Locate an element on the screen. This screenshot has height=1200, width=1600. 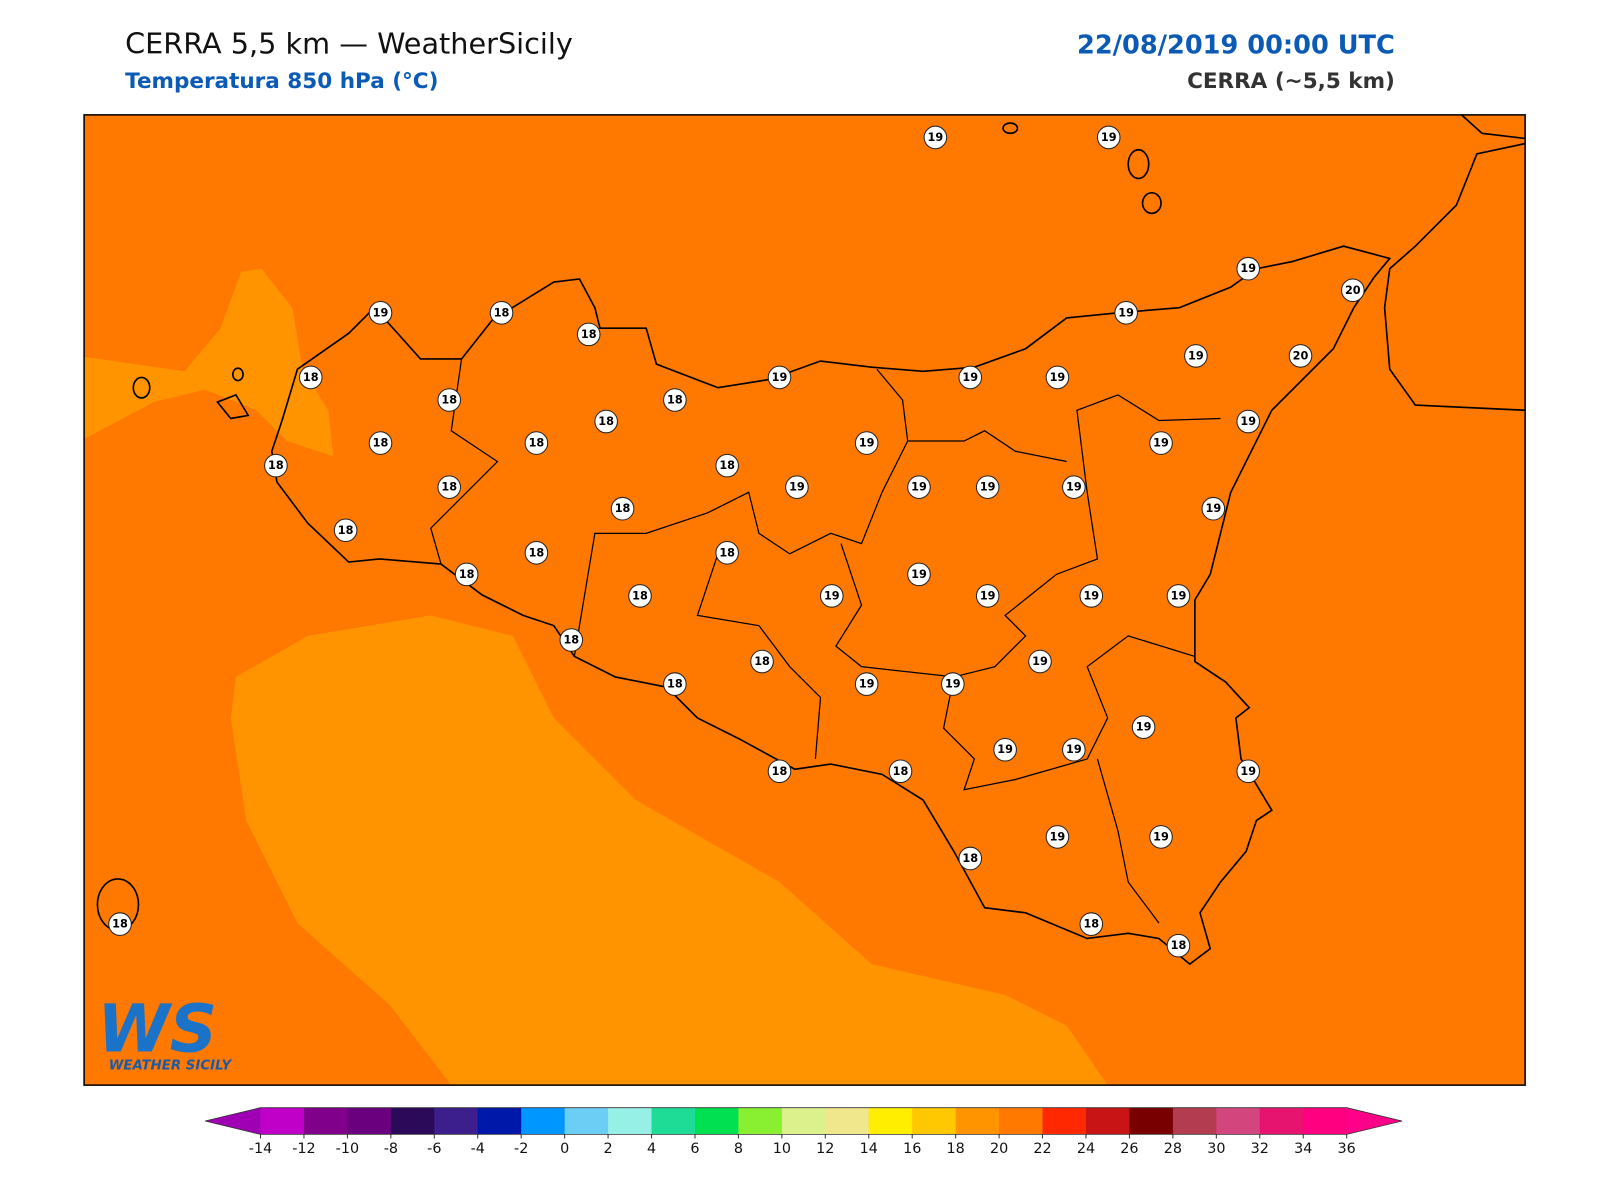
colorbar-tick-label: 36 is located at coordinates (1347, 1149).